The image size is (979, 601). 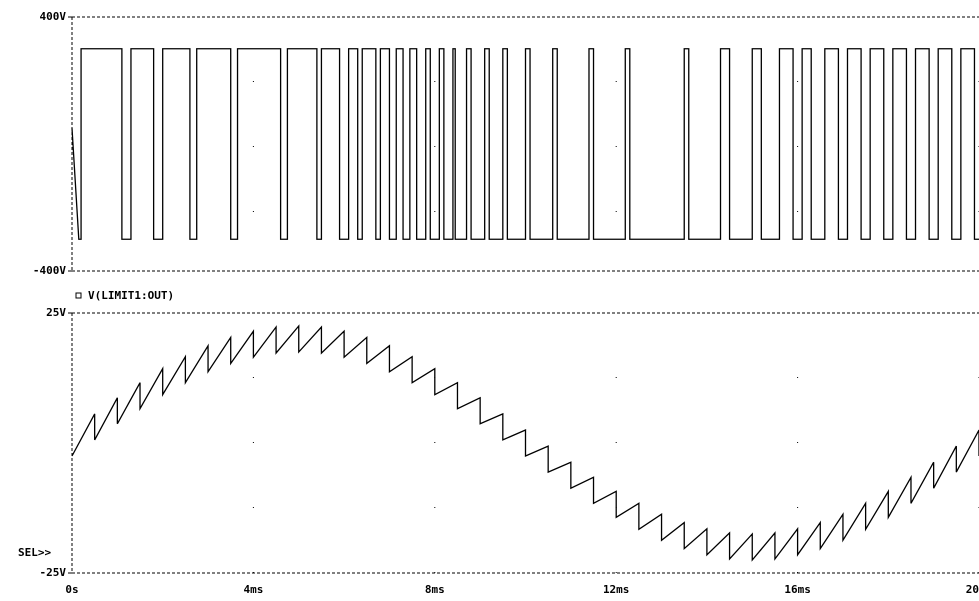 I want to click on selection-marker: SEL>>, so click(x=34, y=552).